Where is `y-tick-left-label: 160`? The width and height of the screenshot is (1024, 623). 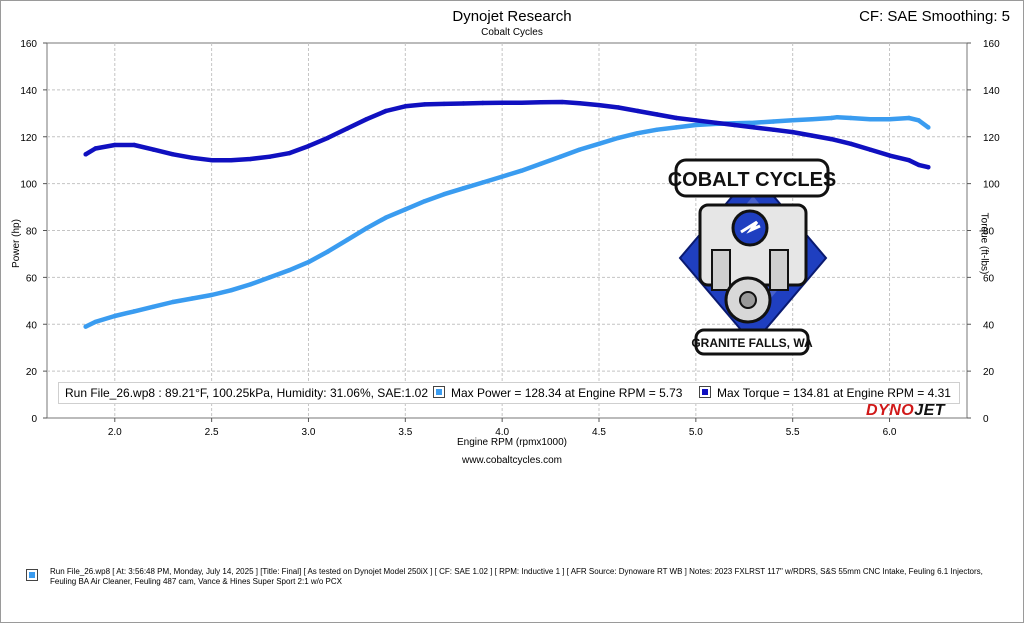 y-tick-left-label: 160 is located at coordinates (28, 44).